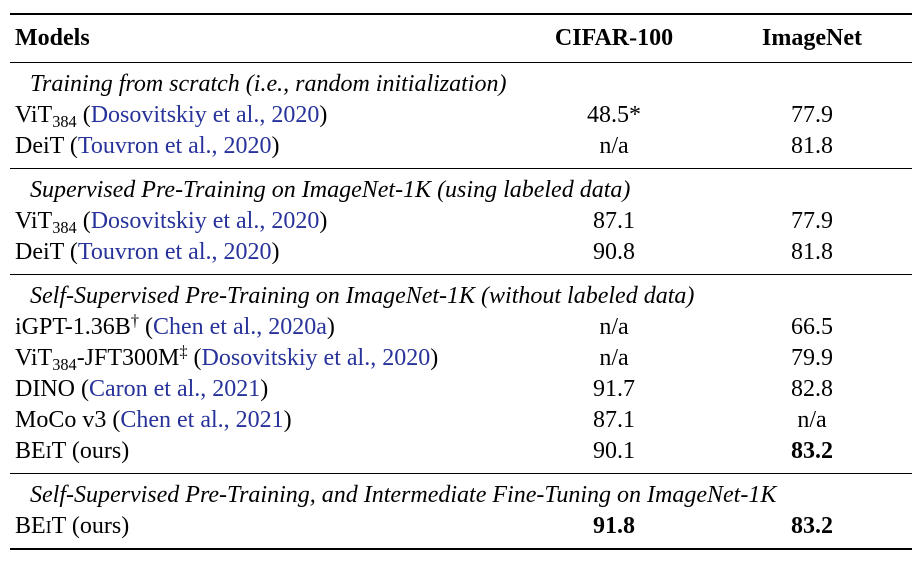 This screenshot has width=922, height=561. Describe the element at coordinates (202, 420) in the screenshot. I see `citation: Chen et al., 2021` at that location.